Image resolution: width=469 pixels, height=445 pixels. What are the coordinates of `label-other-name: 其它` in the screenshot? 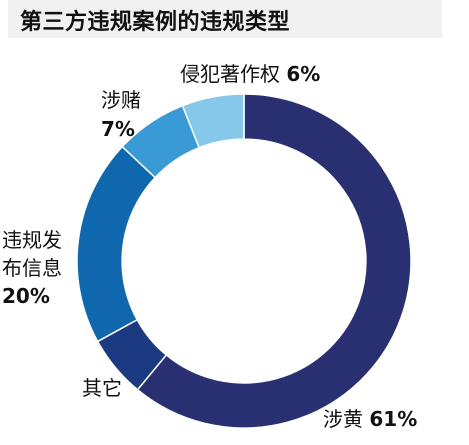 It's located at (102, 388).